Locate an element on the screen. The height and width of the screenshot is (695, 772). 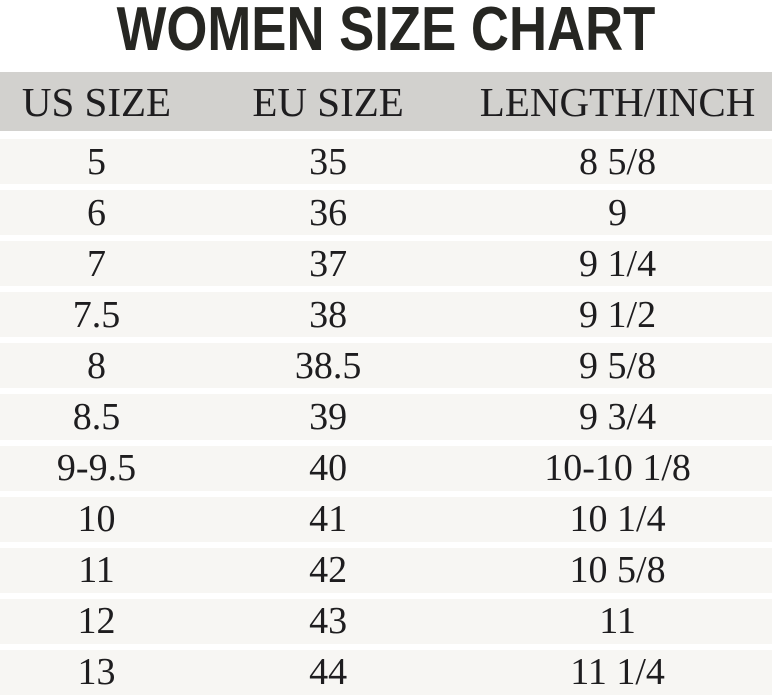
column-header-us-size: US SIZE is located at coordinates (96, 101).